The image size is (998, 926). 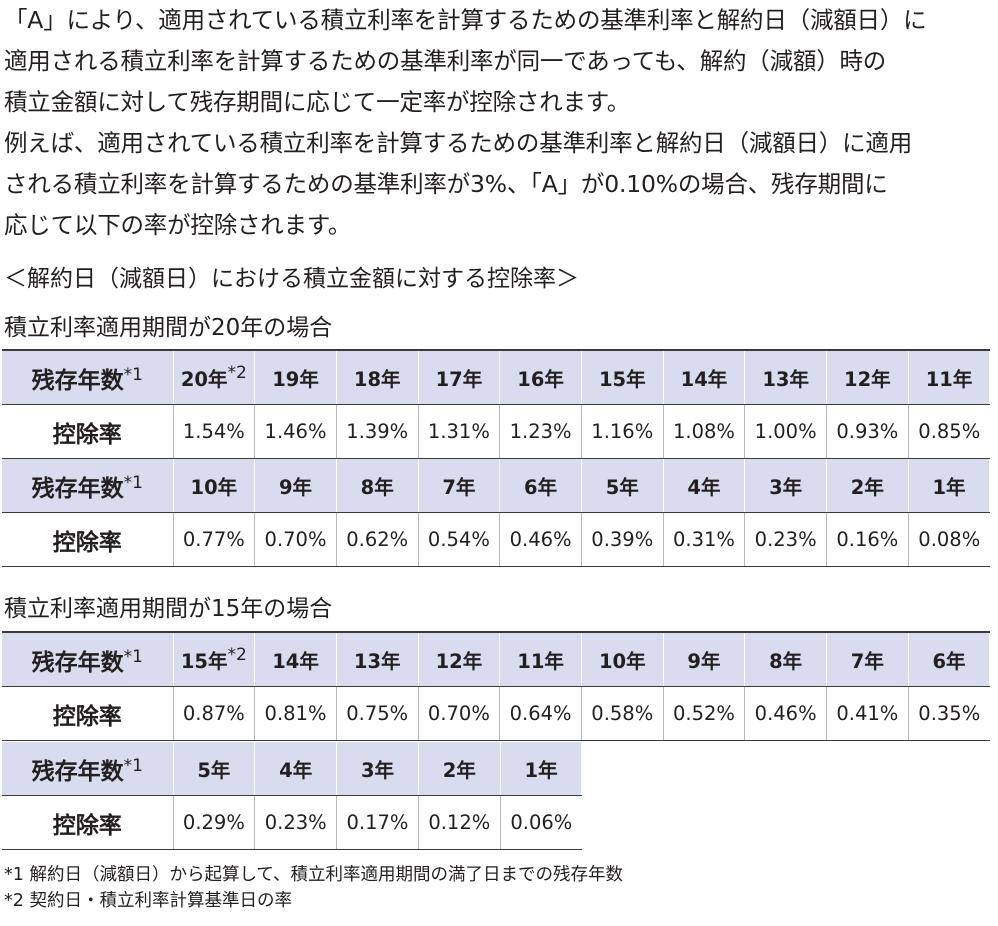 I want to click on table-subtitle: ＜解約日（減額日）における積立金額に対する控除率＞, so click(x=291, y=279).